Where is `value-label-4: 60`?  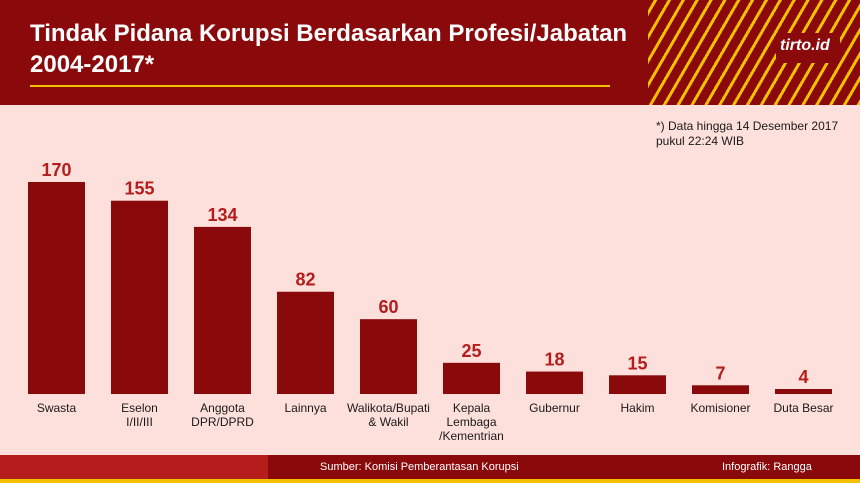
value-label-4: 60 is located at coordinates (388, 307).